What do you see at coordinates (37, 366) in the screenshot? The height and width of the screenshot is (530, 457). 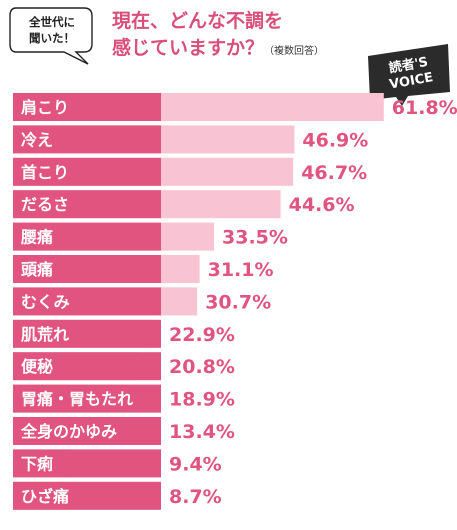 I see `category-label-9: 便秘` at bounding box center [37, 366].